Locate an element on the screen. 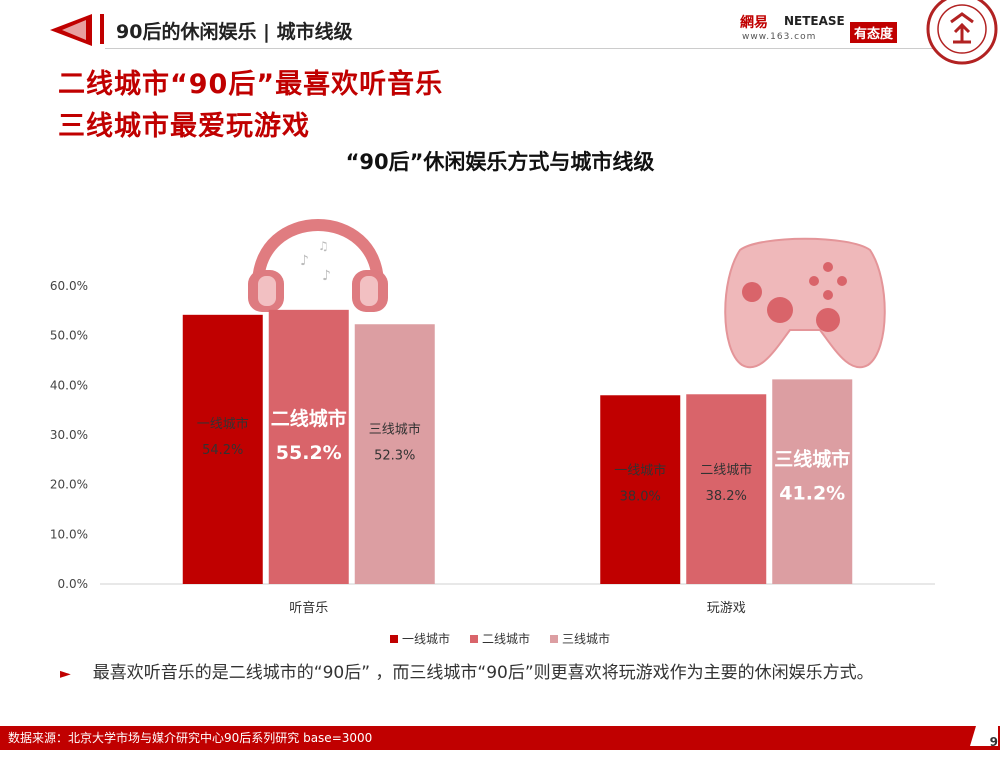 The image size is (1000, 766). bar-value-label: 54.2% is located at coordinates (222, 450).